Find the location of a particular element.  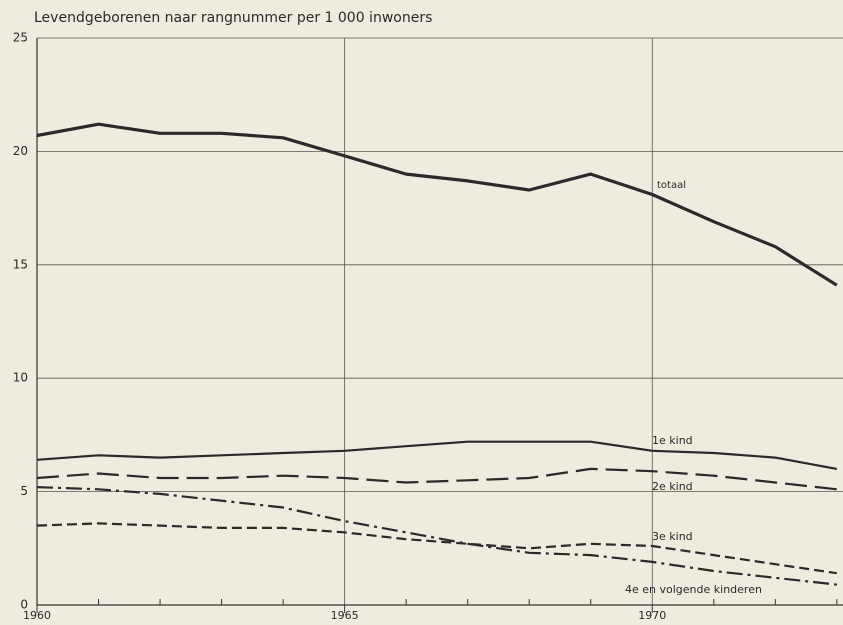

series-label: 2e kind is located at coordinates (672, 486).